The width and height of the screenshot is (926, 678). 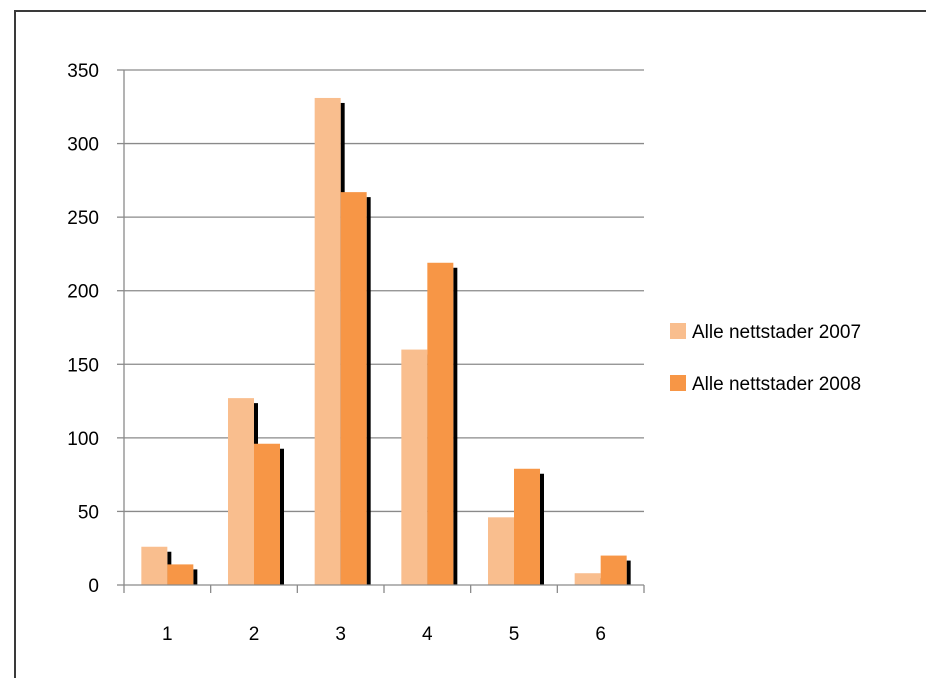 I want to click on legend-label: Alle nettstader 2008, so click(x=776, y=384).